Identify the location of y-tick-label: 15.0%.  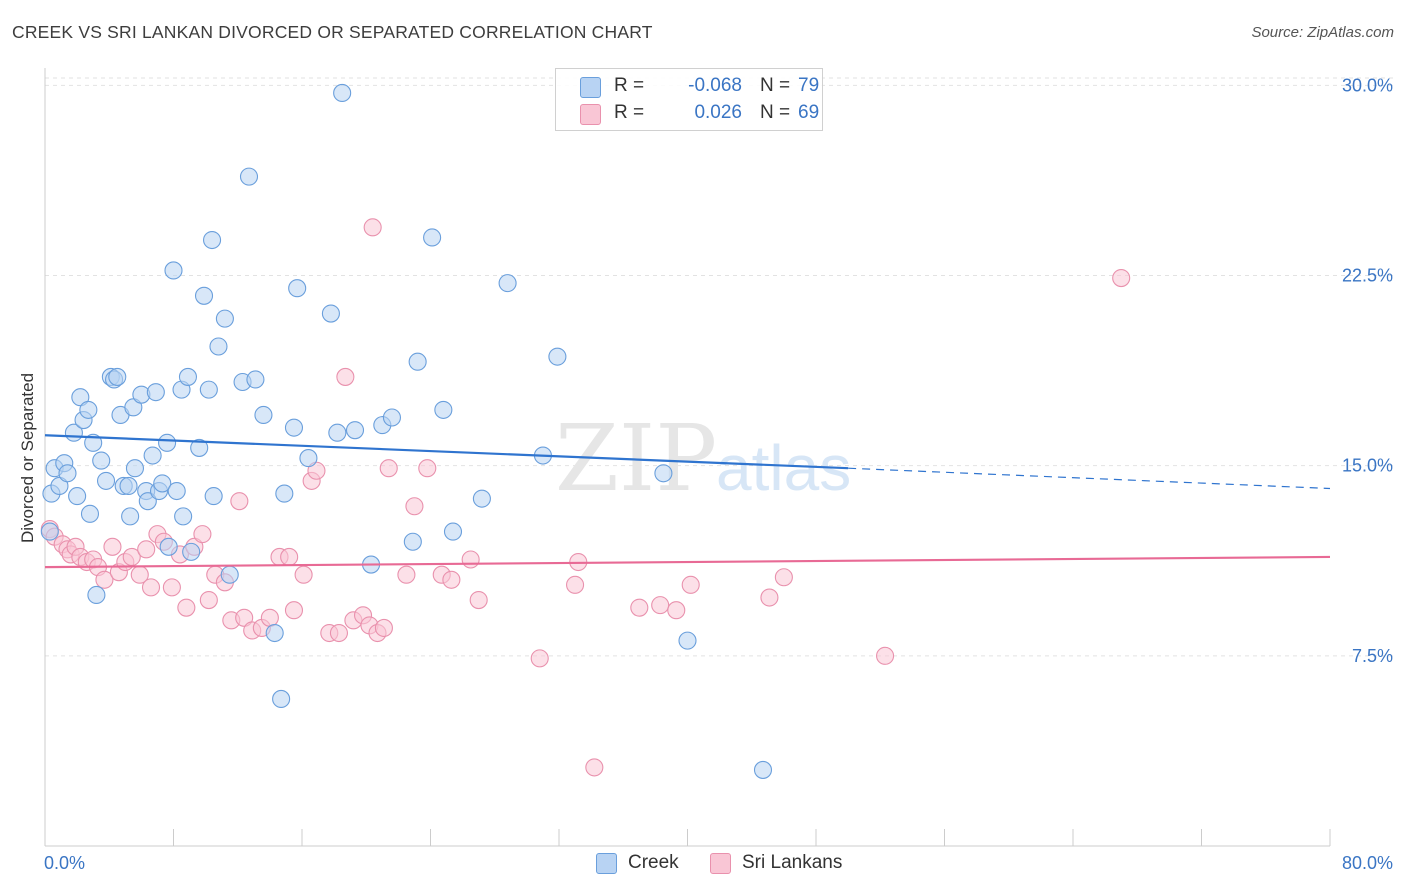
(1367, 466).